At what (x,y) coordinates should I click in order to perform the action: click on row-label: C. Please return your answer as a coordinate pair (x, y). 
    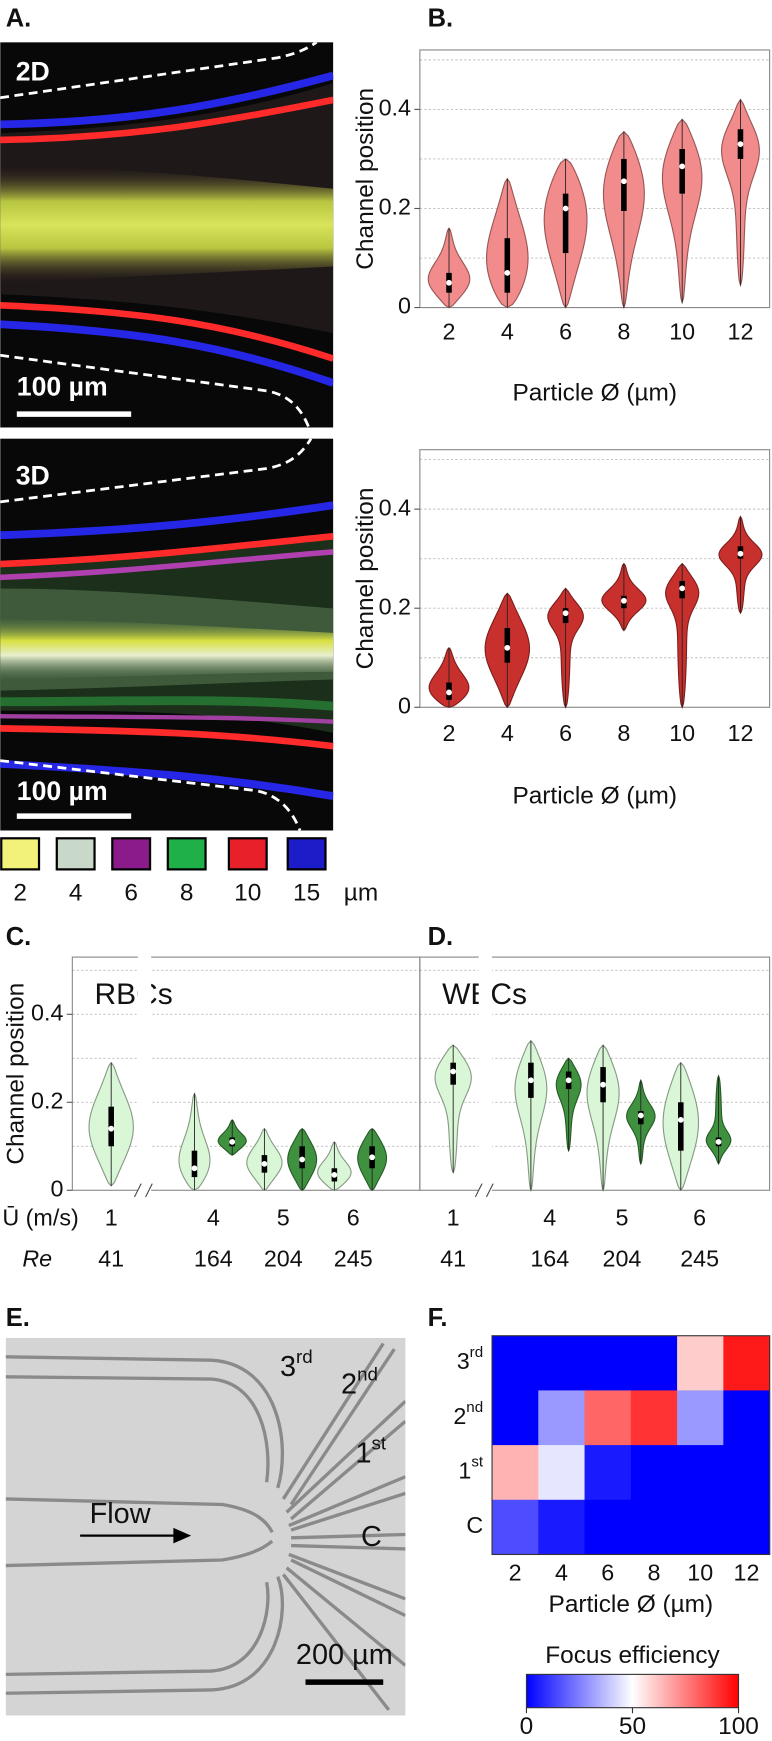
    Looking at the image, I should click on (474, 1525).